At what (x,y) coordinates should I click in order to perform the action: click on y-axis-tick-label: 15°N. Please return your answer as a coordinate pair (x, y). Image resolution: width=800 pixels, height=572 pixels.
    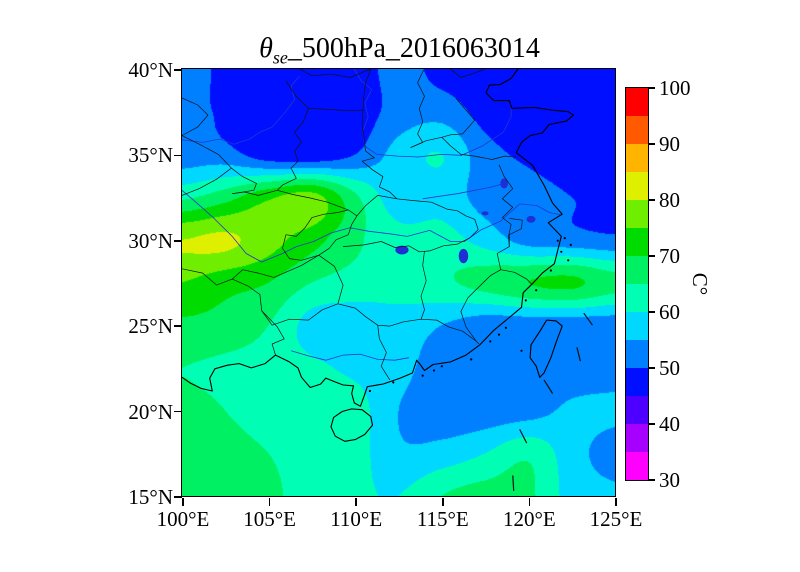
    Looking at the image, I should click on (150, 497).